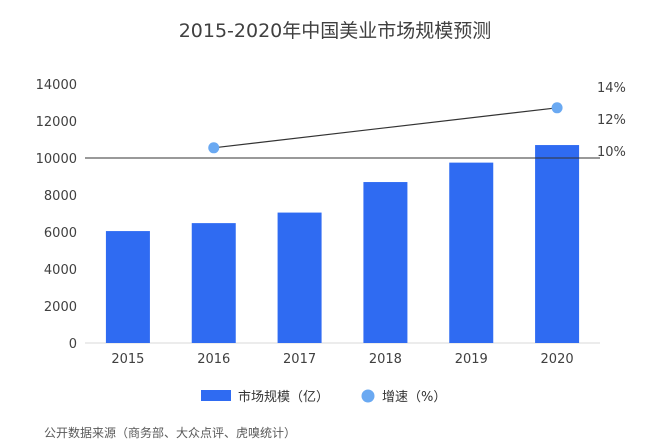 Image resolution: width=670 pixels, height=447 pixels. I want to click on legend-line-label: 增速（%）, so click(414, 397).